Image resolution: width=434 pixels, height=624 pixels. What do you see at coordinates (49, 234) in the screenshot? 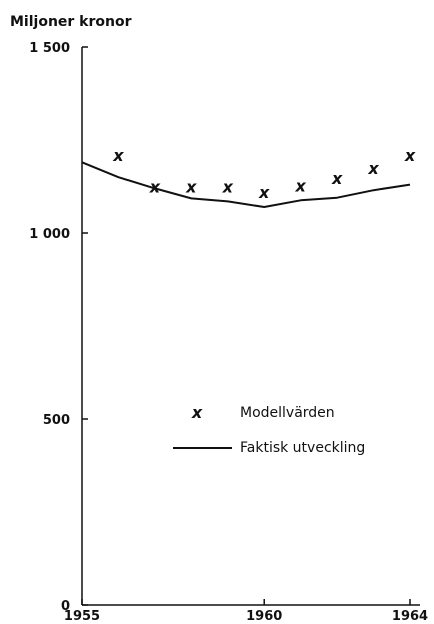
I see `y-tick-label: 1 000` at bounding box center [49, 234].